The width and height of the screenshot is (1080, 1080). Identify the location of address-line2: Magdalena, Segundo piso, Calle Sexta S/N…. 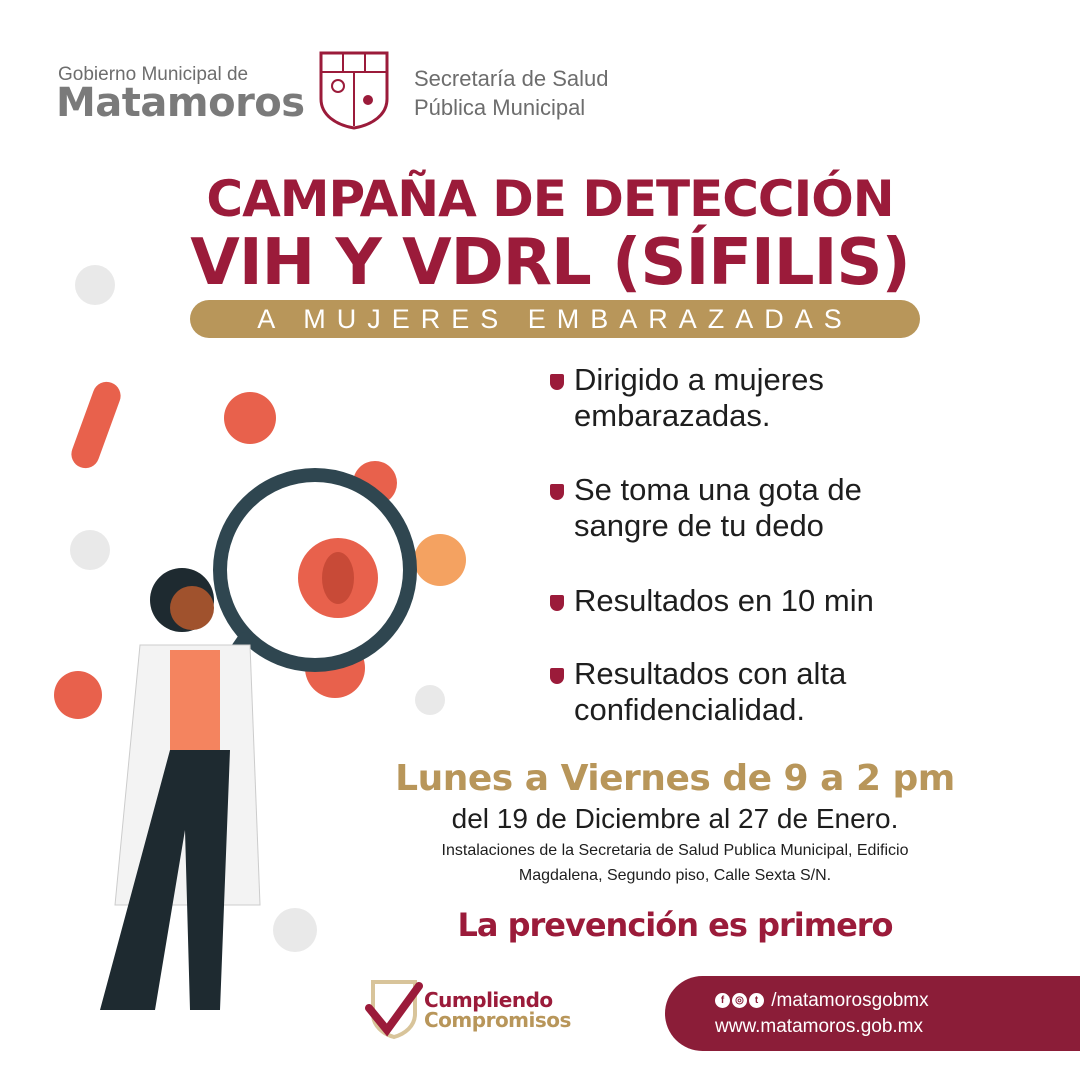
(675, 875).